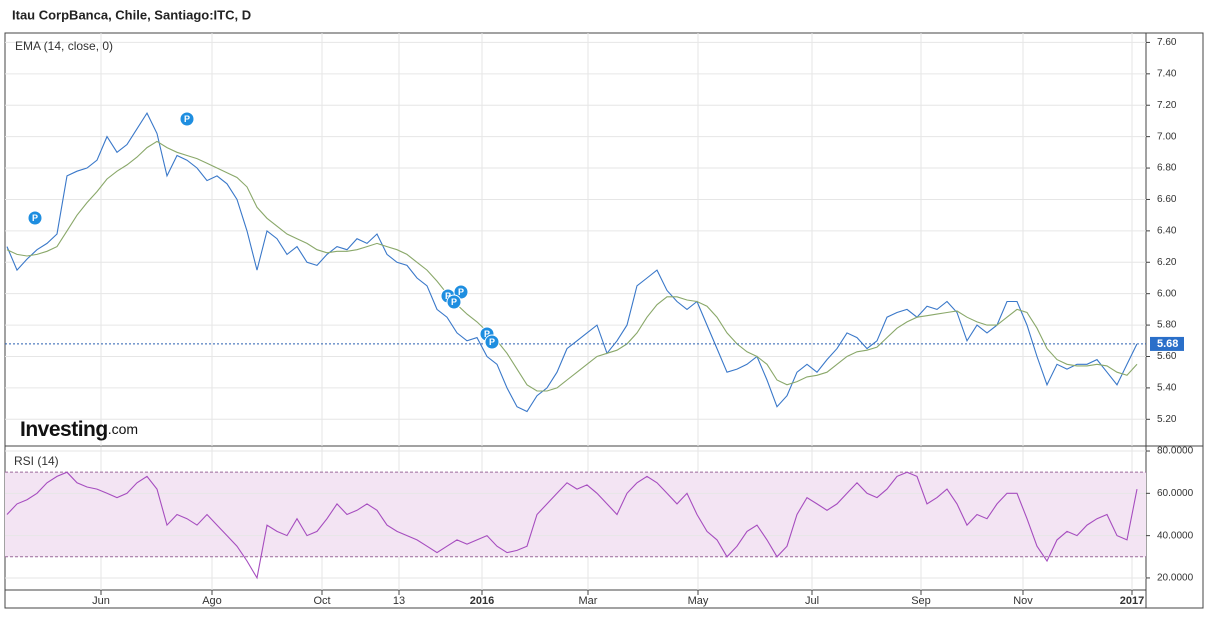  What do you see at coordinates (698, 601) in the screenshot?
I see `x-tick-label: May` at bounding box center [698, 601].